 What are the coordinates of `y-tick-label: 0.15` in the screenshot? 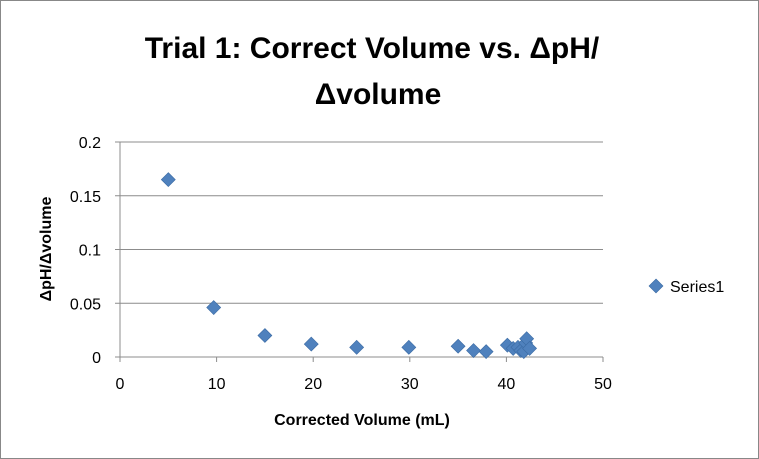 It's located at (85, 197).